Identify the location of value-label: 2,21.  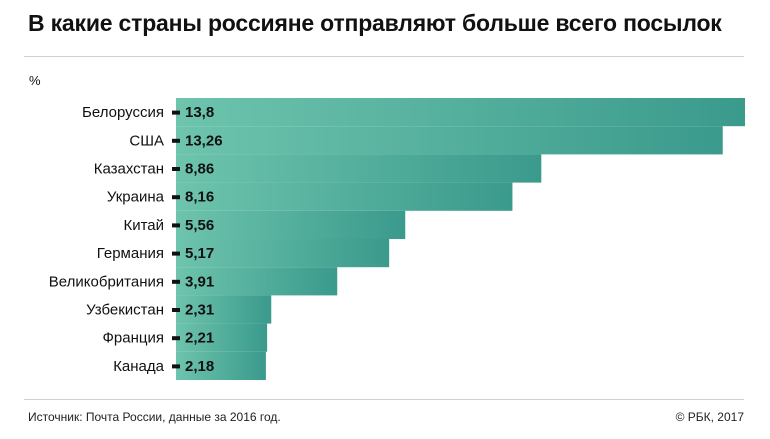
(199, 338).